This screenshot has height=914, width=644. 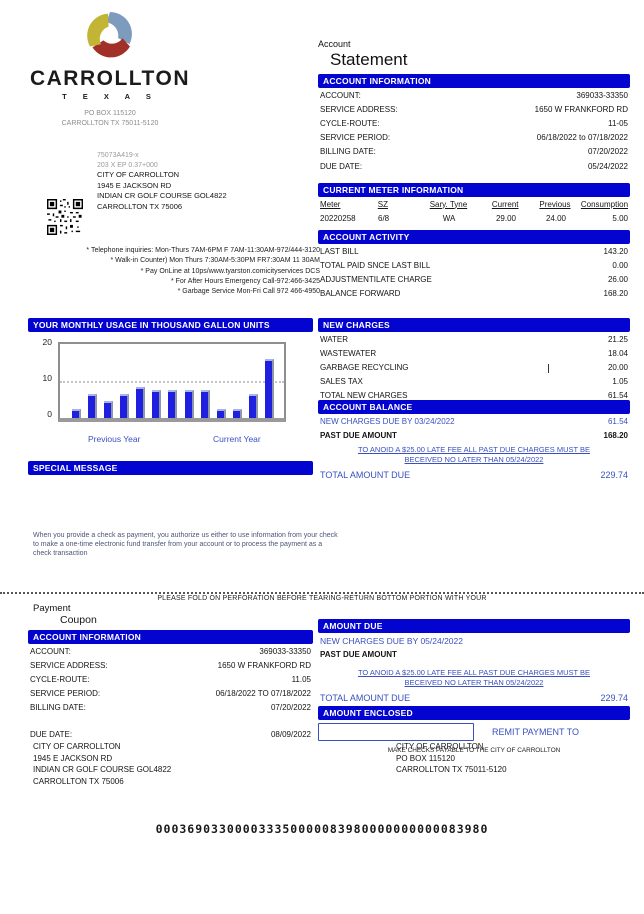 I want to click on coupon-new-charges-due-label: NEW CHARGES DUE BY 05/24/2022, so click(x=391, y=641).